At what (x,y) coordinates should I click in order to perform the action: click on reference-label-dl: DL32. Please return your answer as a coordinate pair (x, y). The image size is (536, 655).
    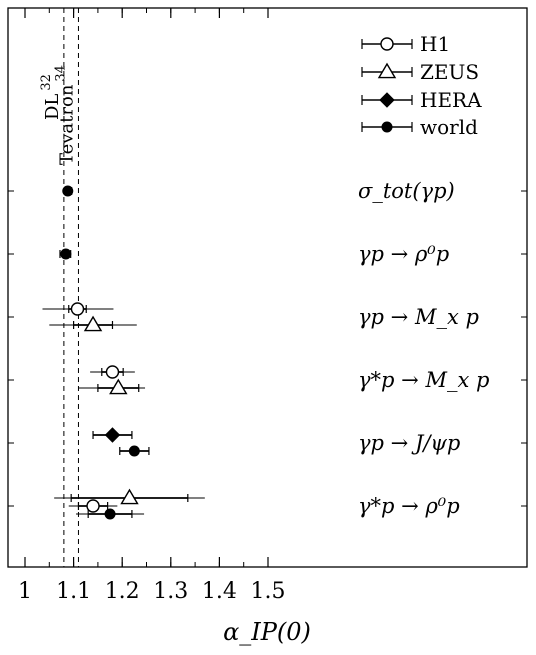
    Looking at the image, I should click on (51, 97).